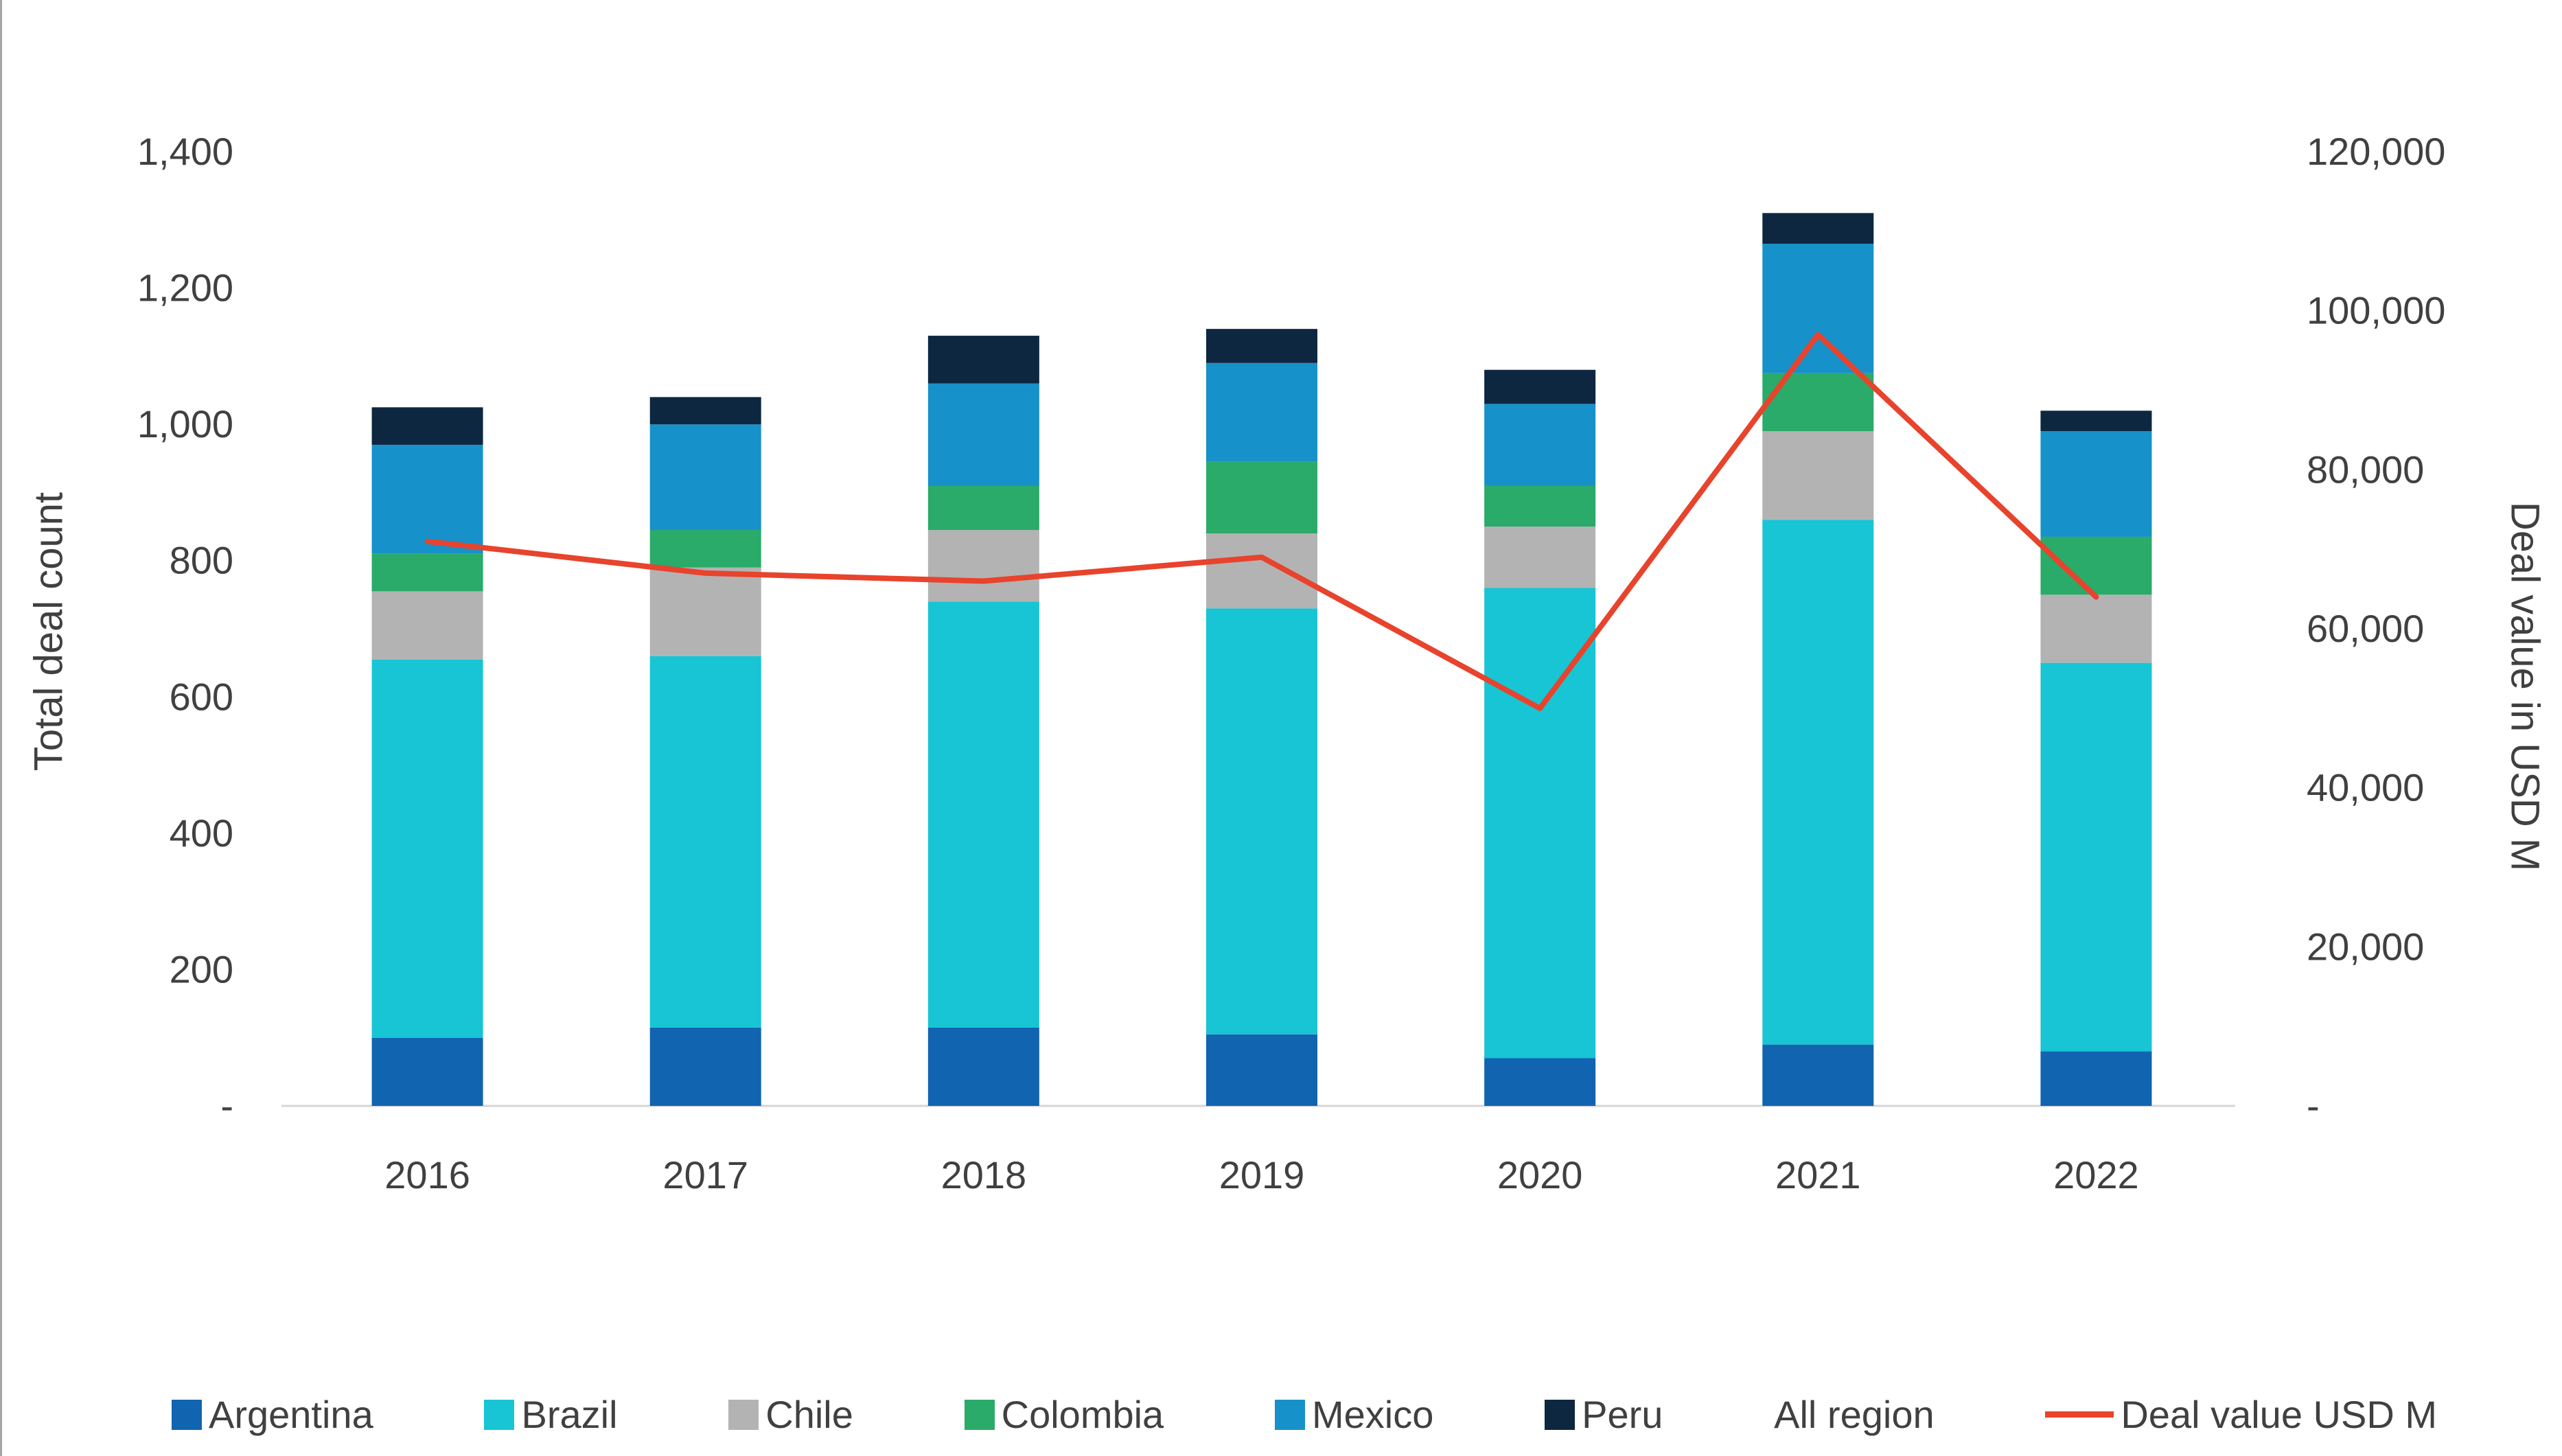 This screenshot has width=2562, height=1456. I want to click on x-axis-label: 2021, so click(1818, 1175).